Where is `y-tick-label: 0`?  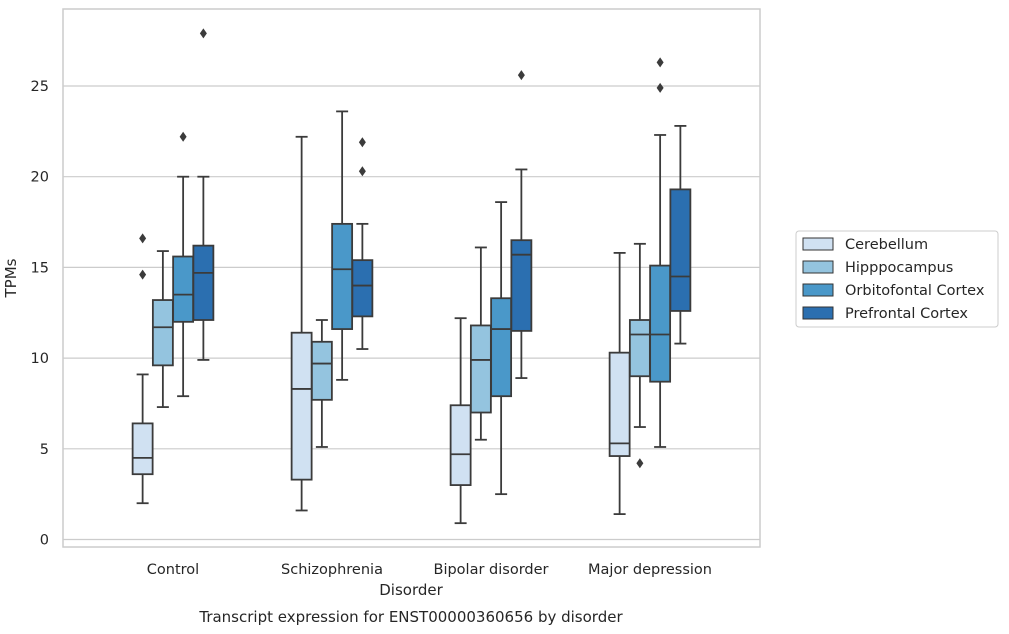 y-tick-label: 0 is located at coordinates (44, 541).